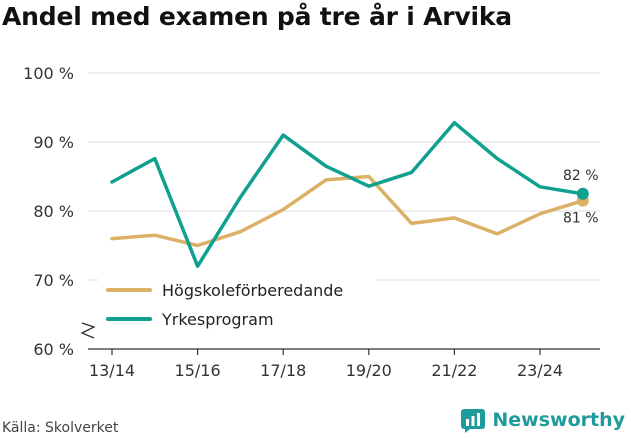 Image resolution: width=631 pixels, height=439 pixels. Describe the element at coordinates (344, 364) in the screenshot. I see `x-axis: 13/14 15/16 17/18 19/20 21/22 23/24` at that location.